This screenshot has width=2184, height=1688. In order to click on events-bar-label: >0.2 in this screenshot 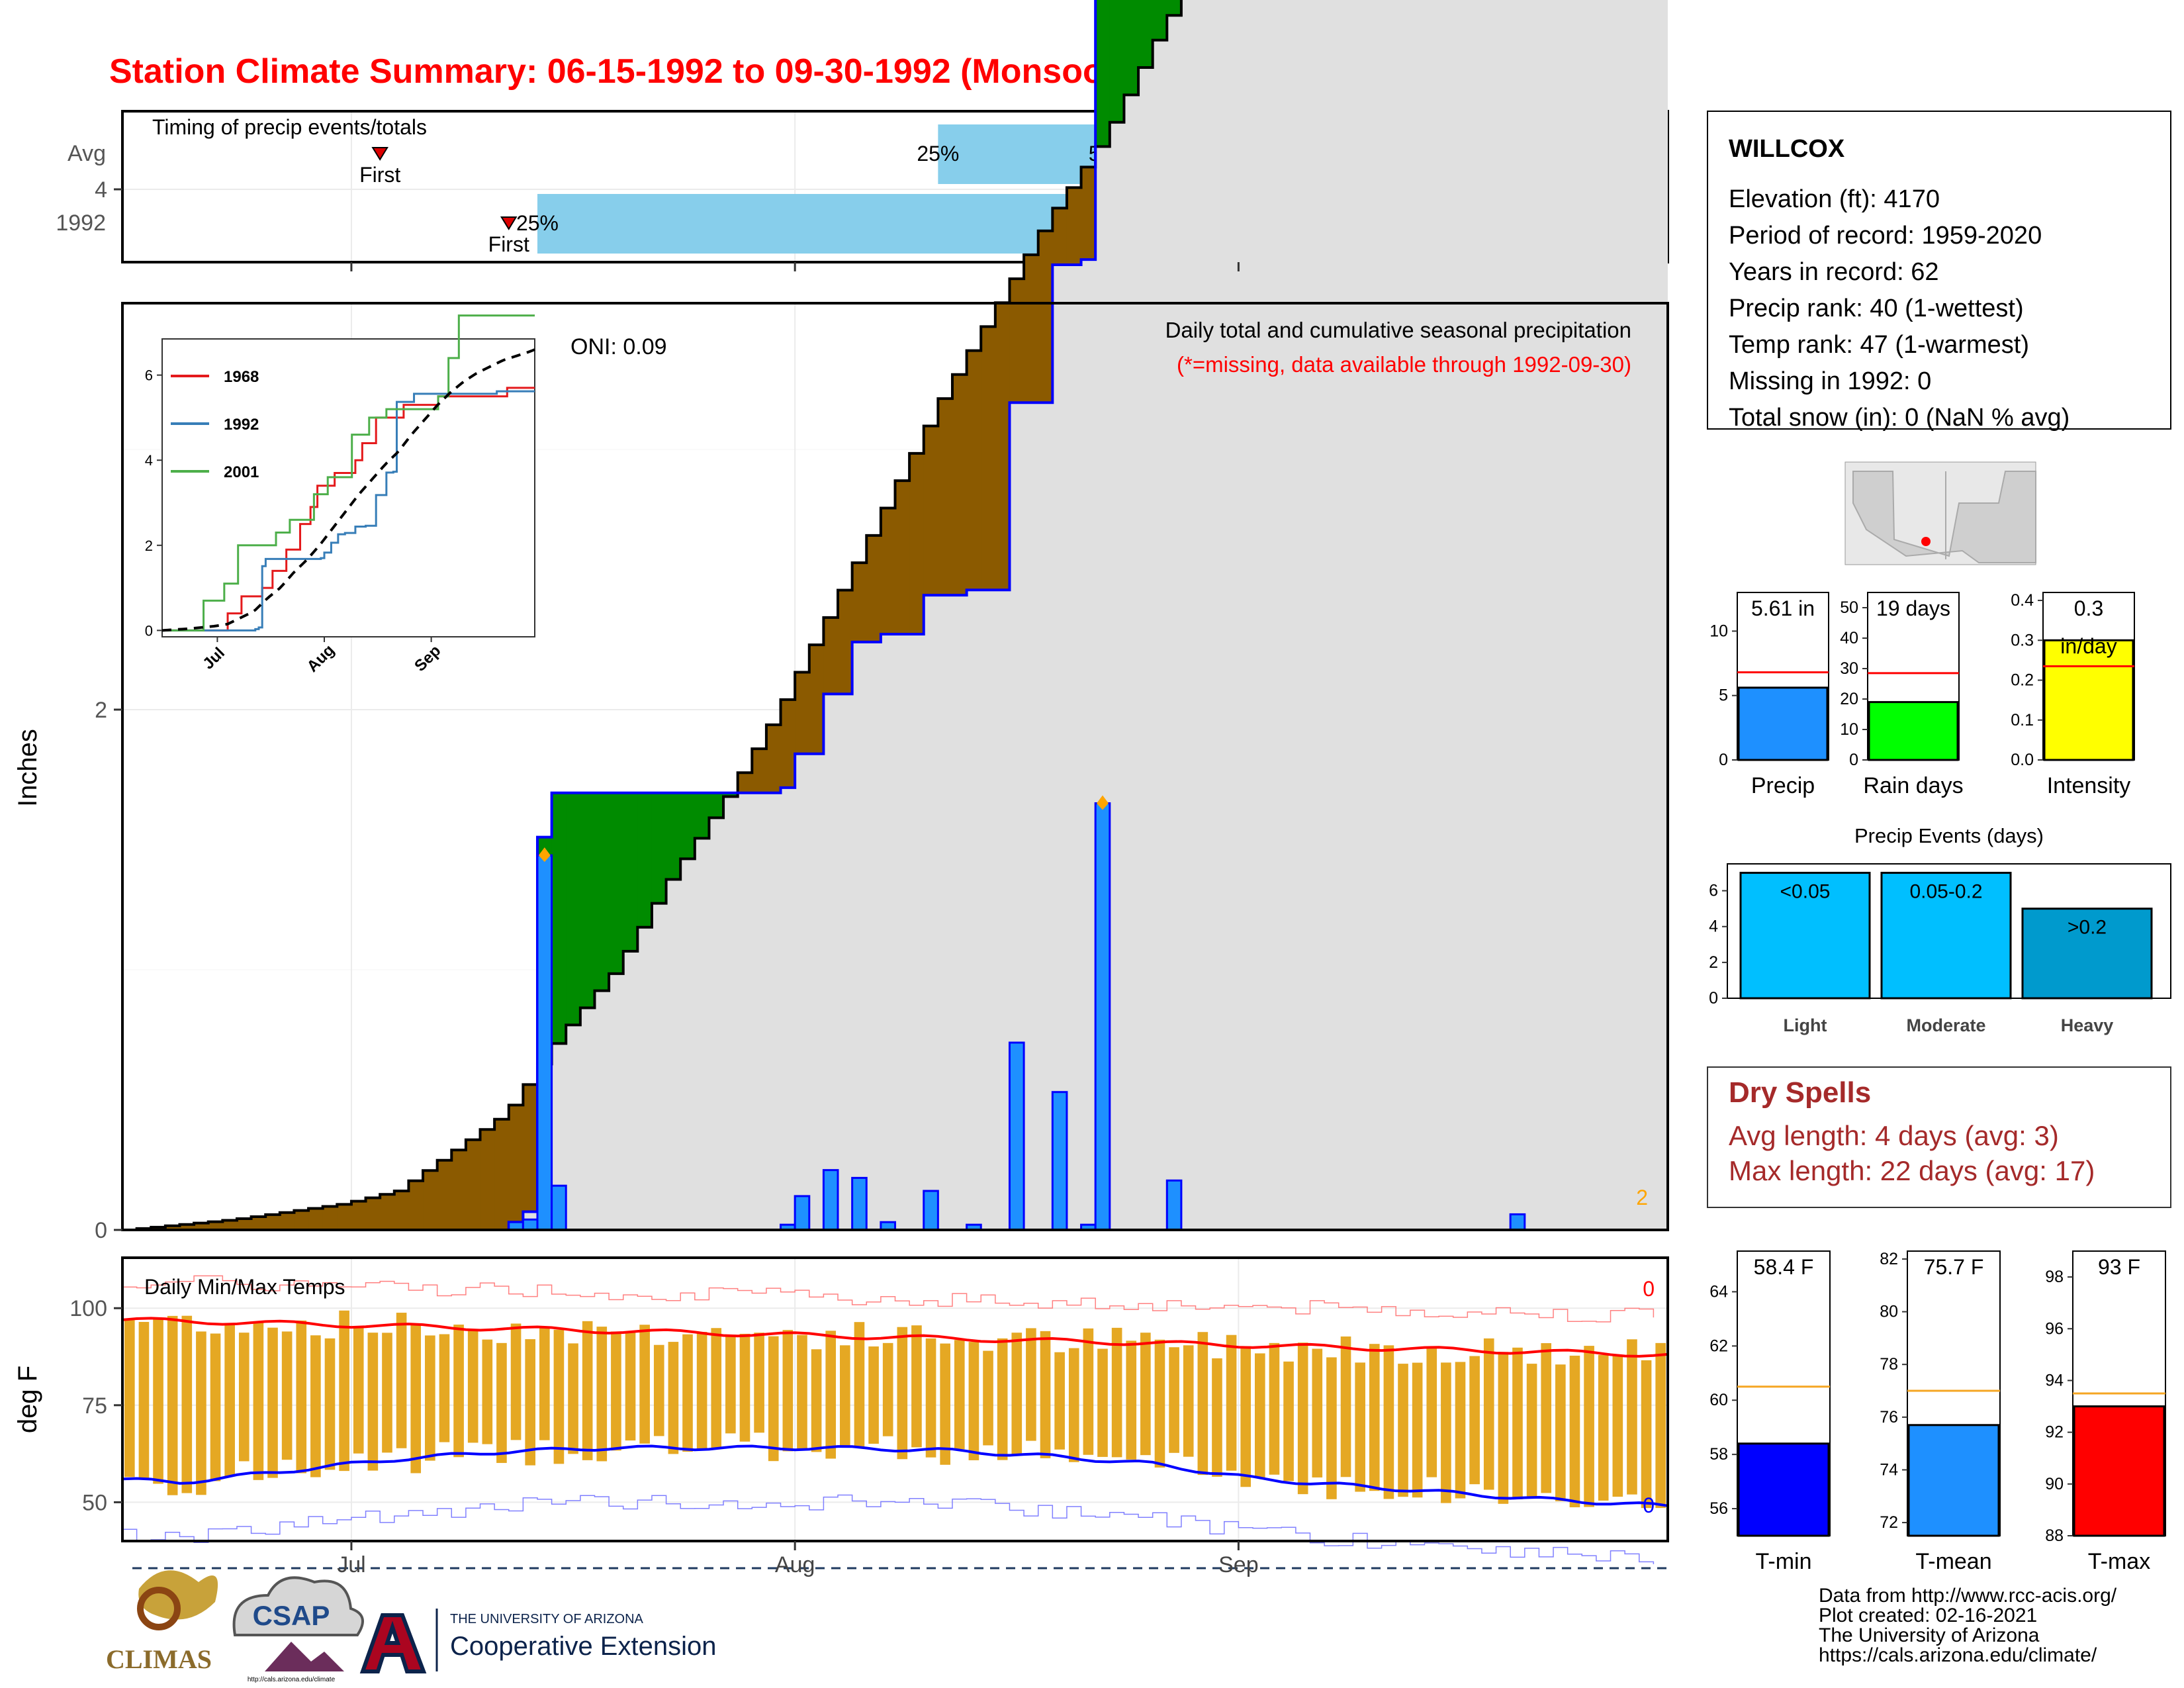, I will do `click(2087, 928)`.